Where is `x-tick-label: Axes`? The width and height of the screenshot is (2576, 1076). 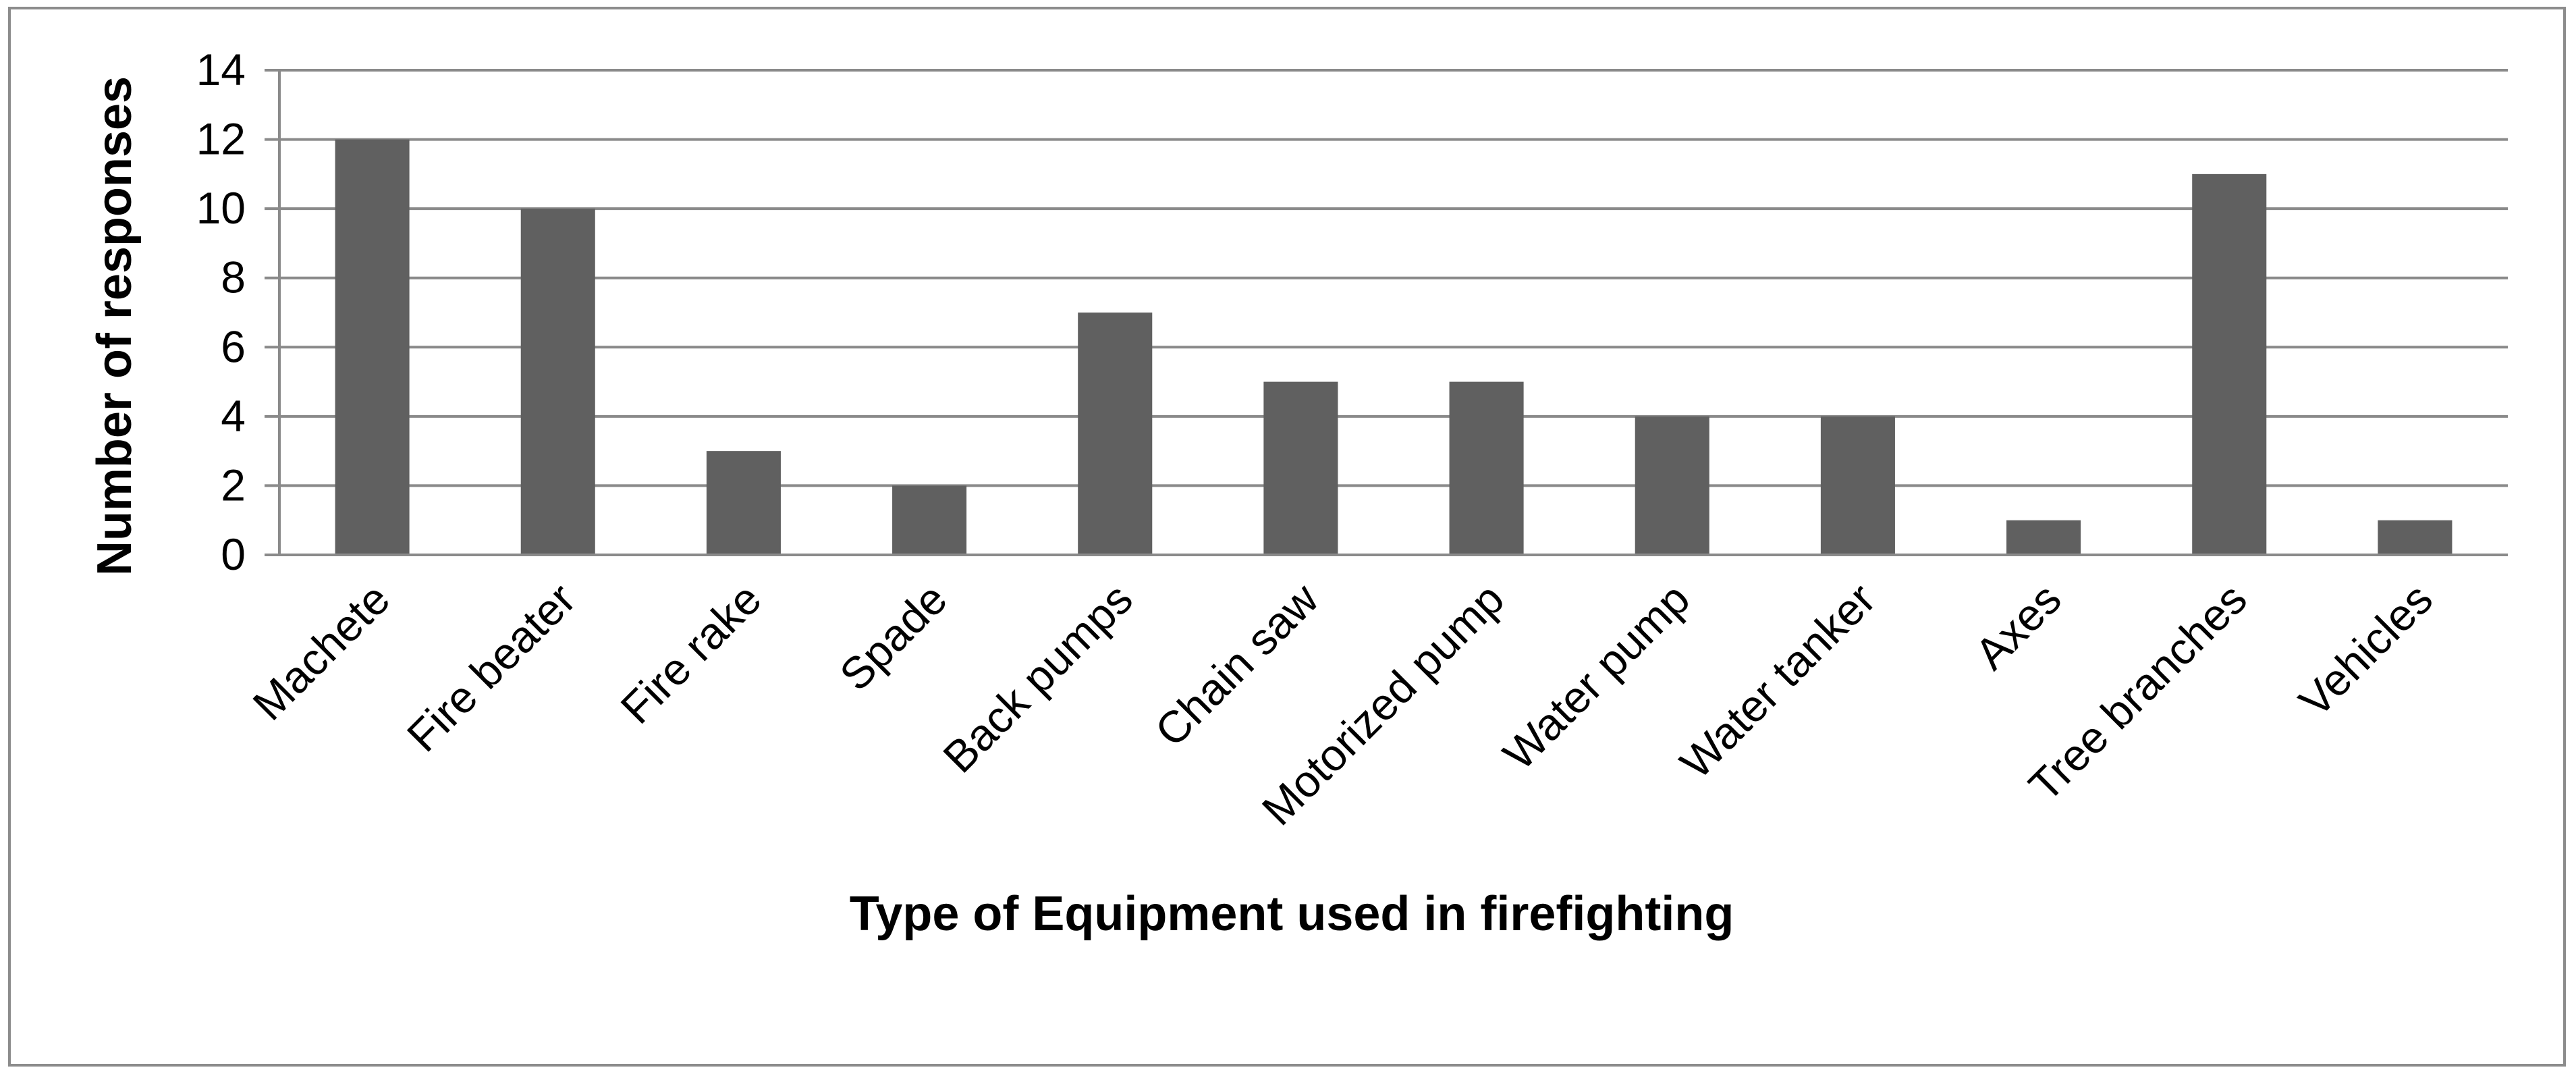
x-tick-label: Axes is located at coordinates (2018, 626).